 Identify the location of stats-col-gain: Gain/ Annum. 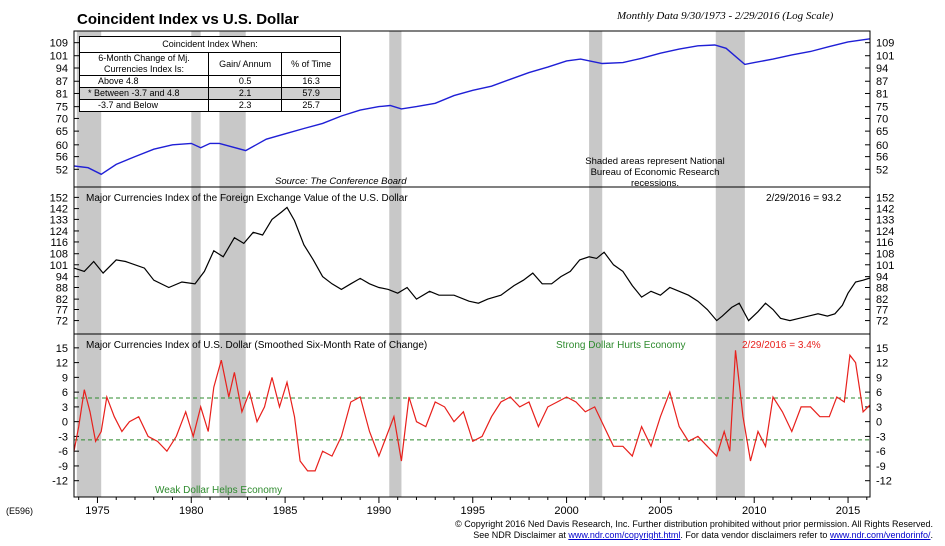
(245, 64).